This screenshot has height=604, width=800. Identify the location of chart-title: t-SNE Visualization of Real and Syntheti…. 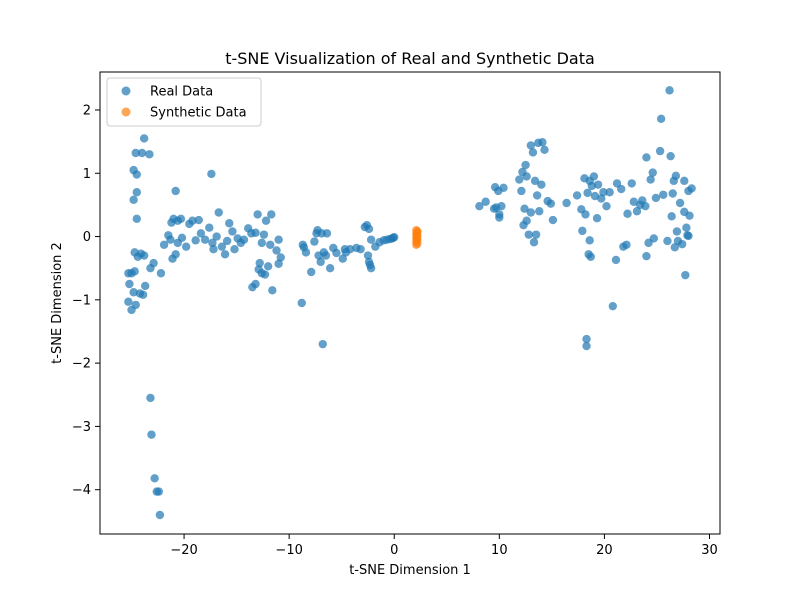
(410, 58).